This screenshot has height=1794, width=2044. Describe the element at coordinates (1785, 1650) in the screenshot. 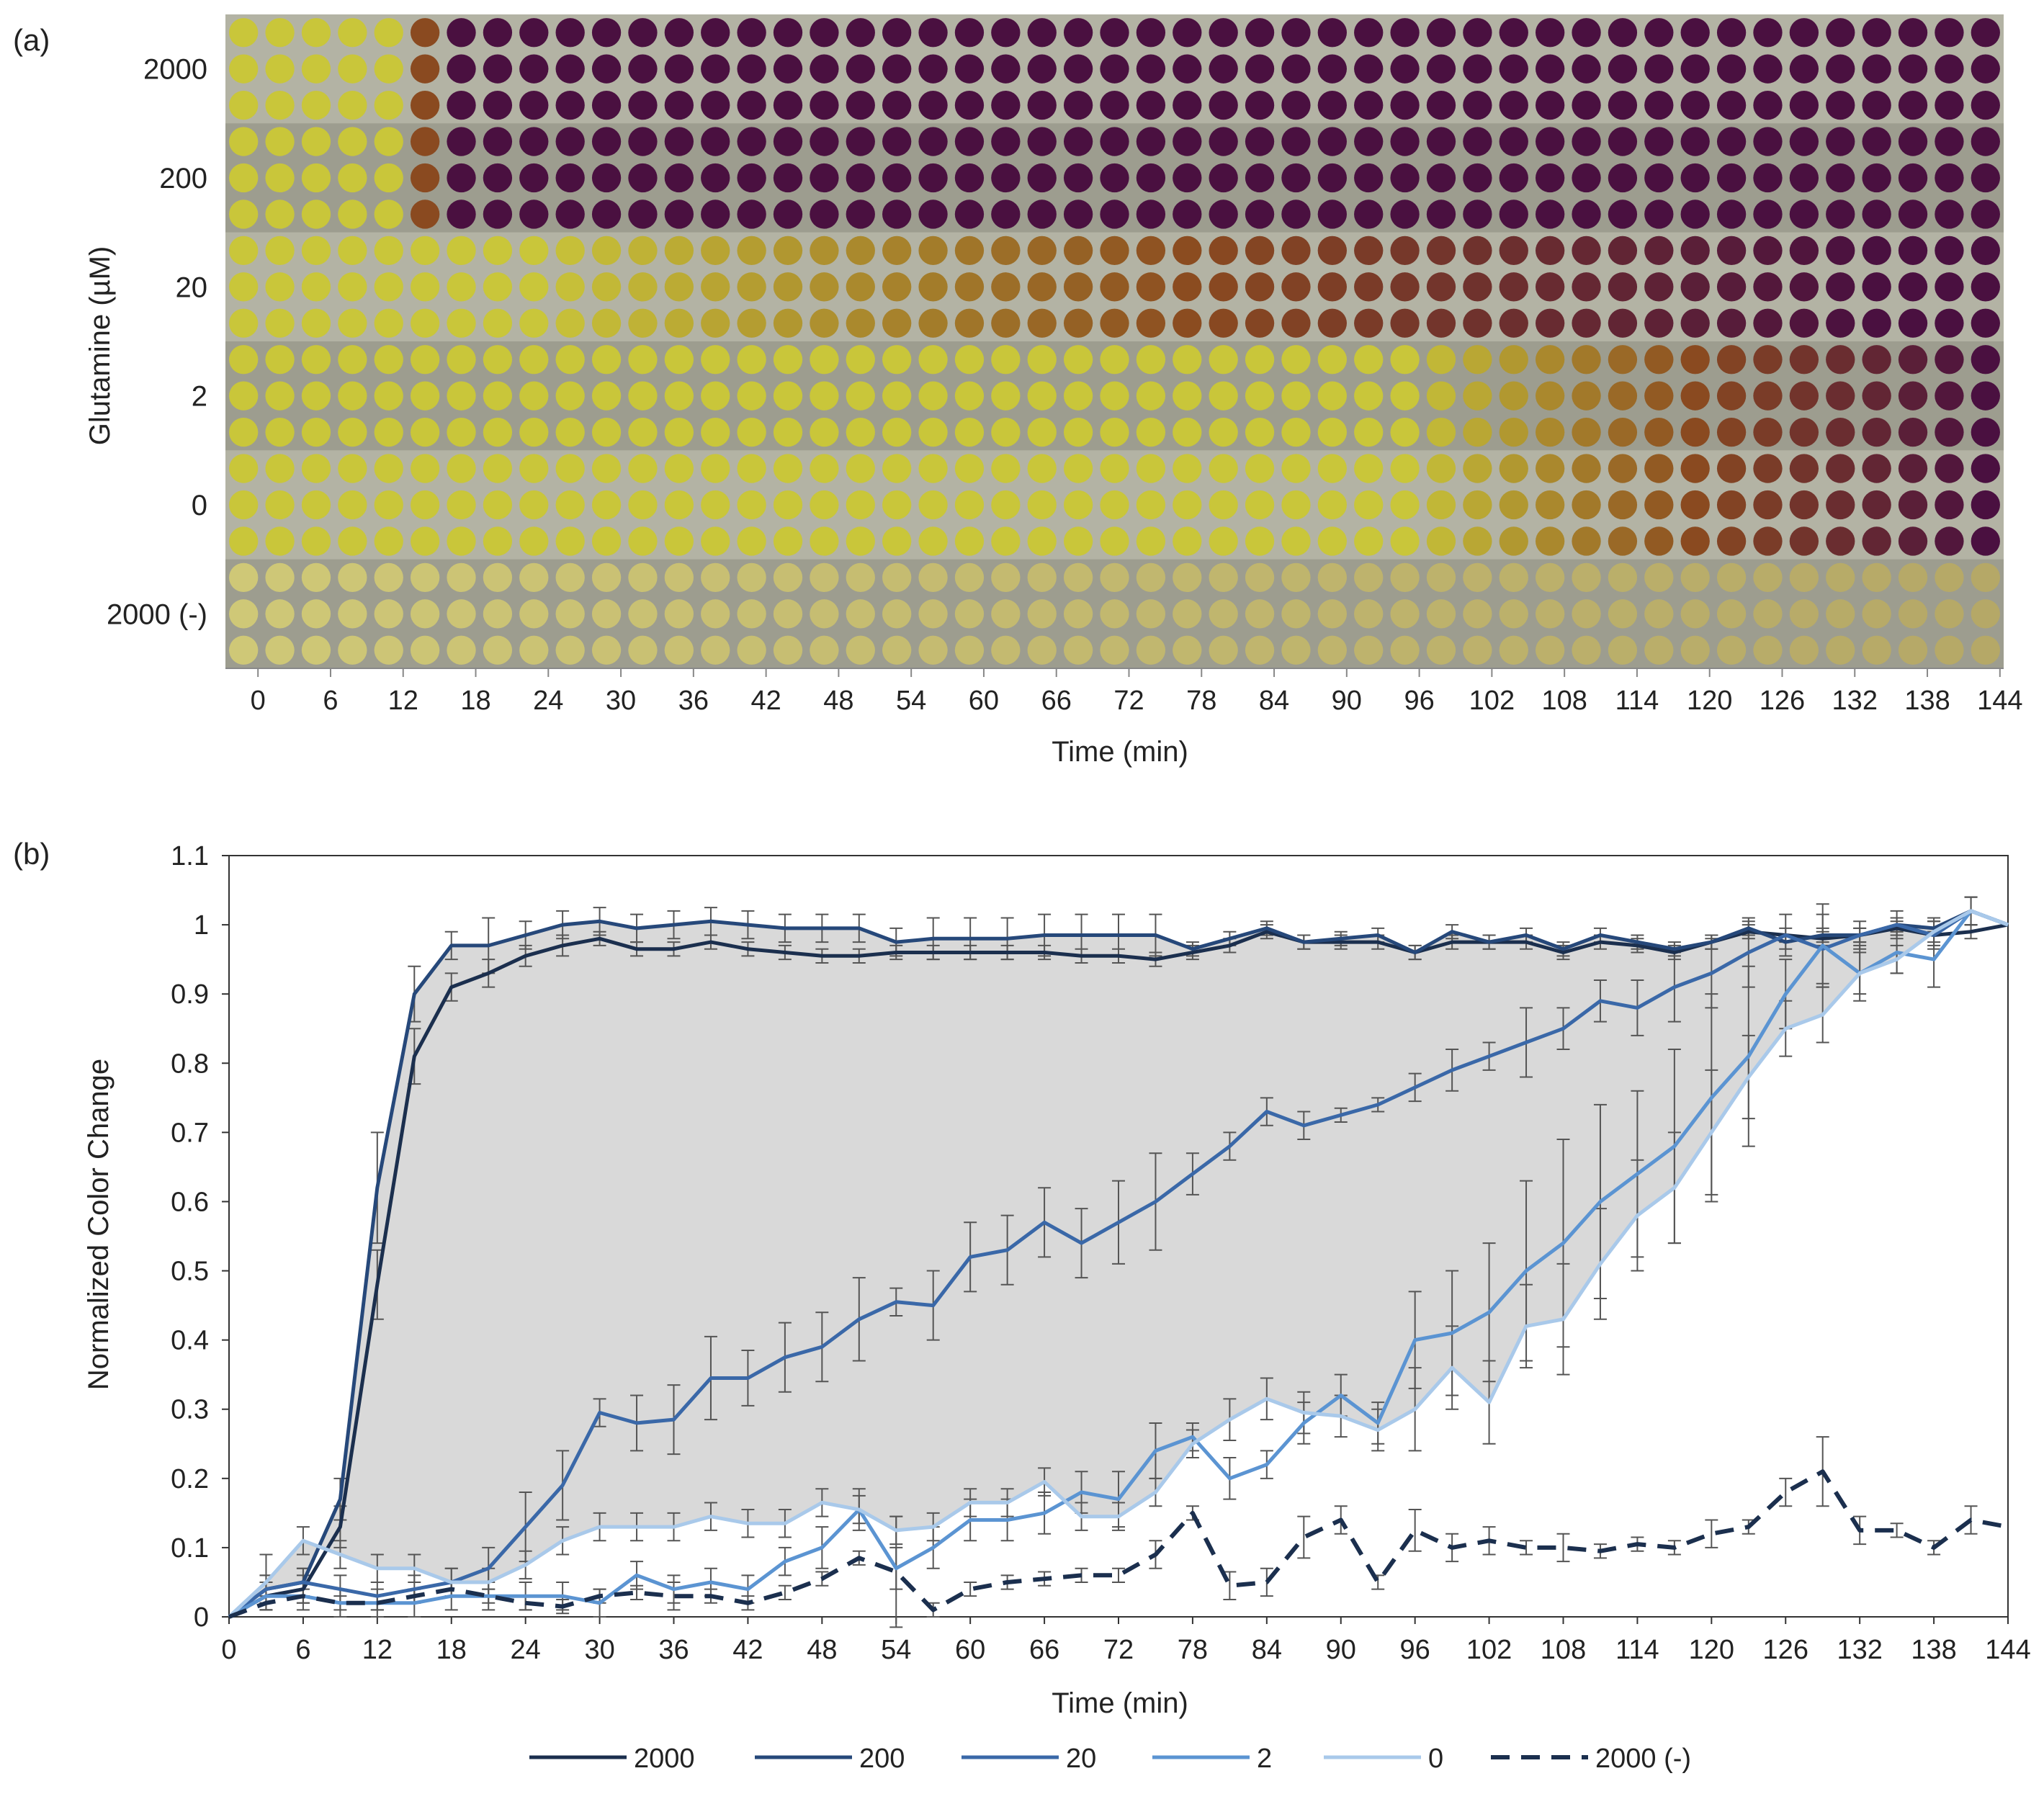

I see `x-tick-label: 126` at that location.